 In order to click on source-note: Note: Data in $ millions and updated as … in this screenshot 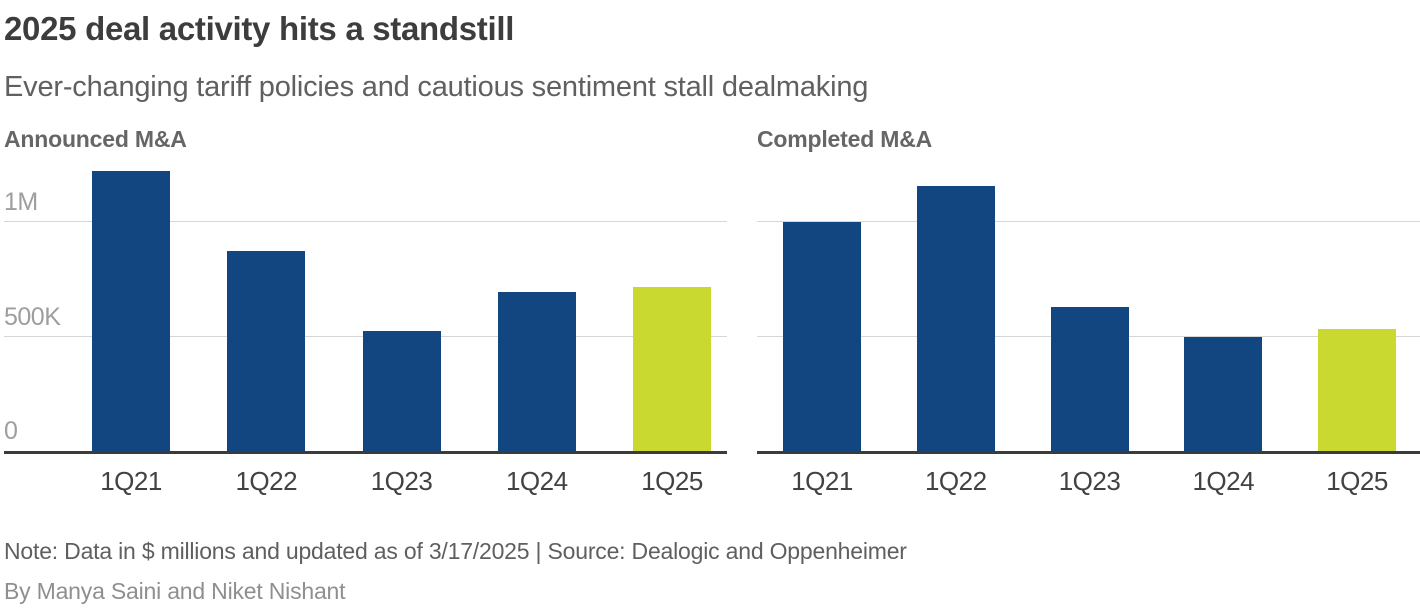, I will do `click(455, 550)`.